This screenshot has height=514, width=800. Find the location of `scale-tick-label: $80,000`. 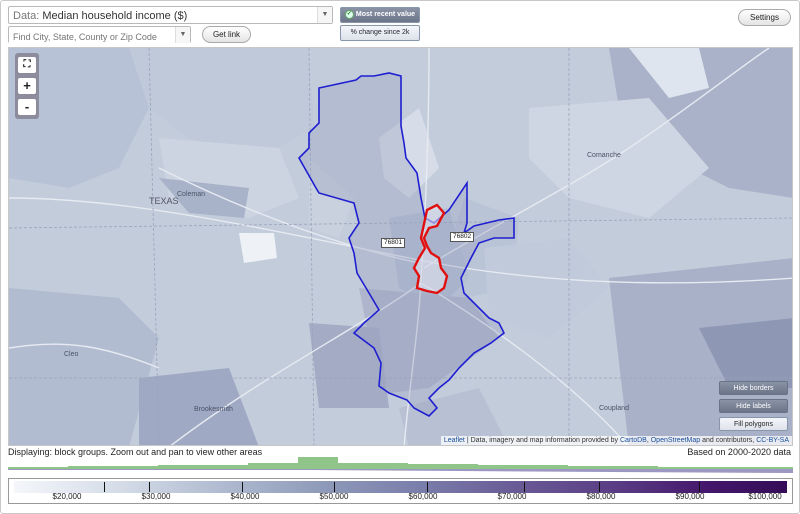

scale-tick-label: $80,000 is located at coordinates (601, 496).